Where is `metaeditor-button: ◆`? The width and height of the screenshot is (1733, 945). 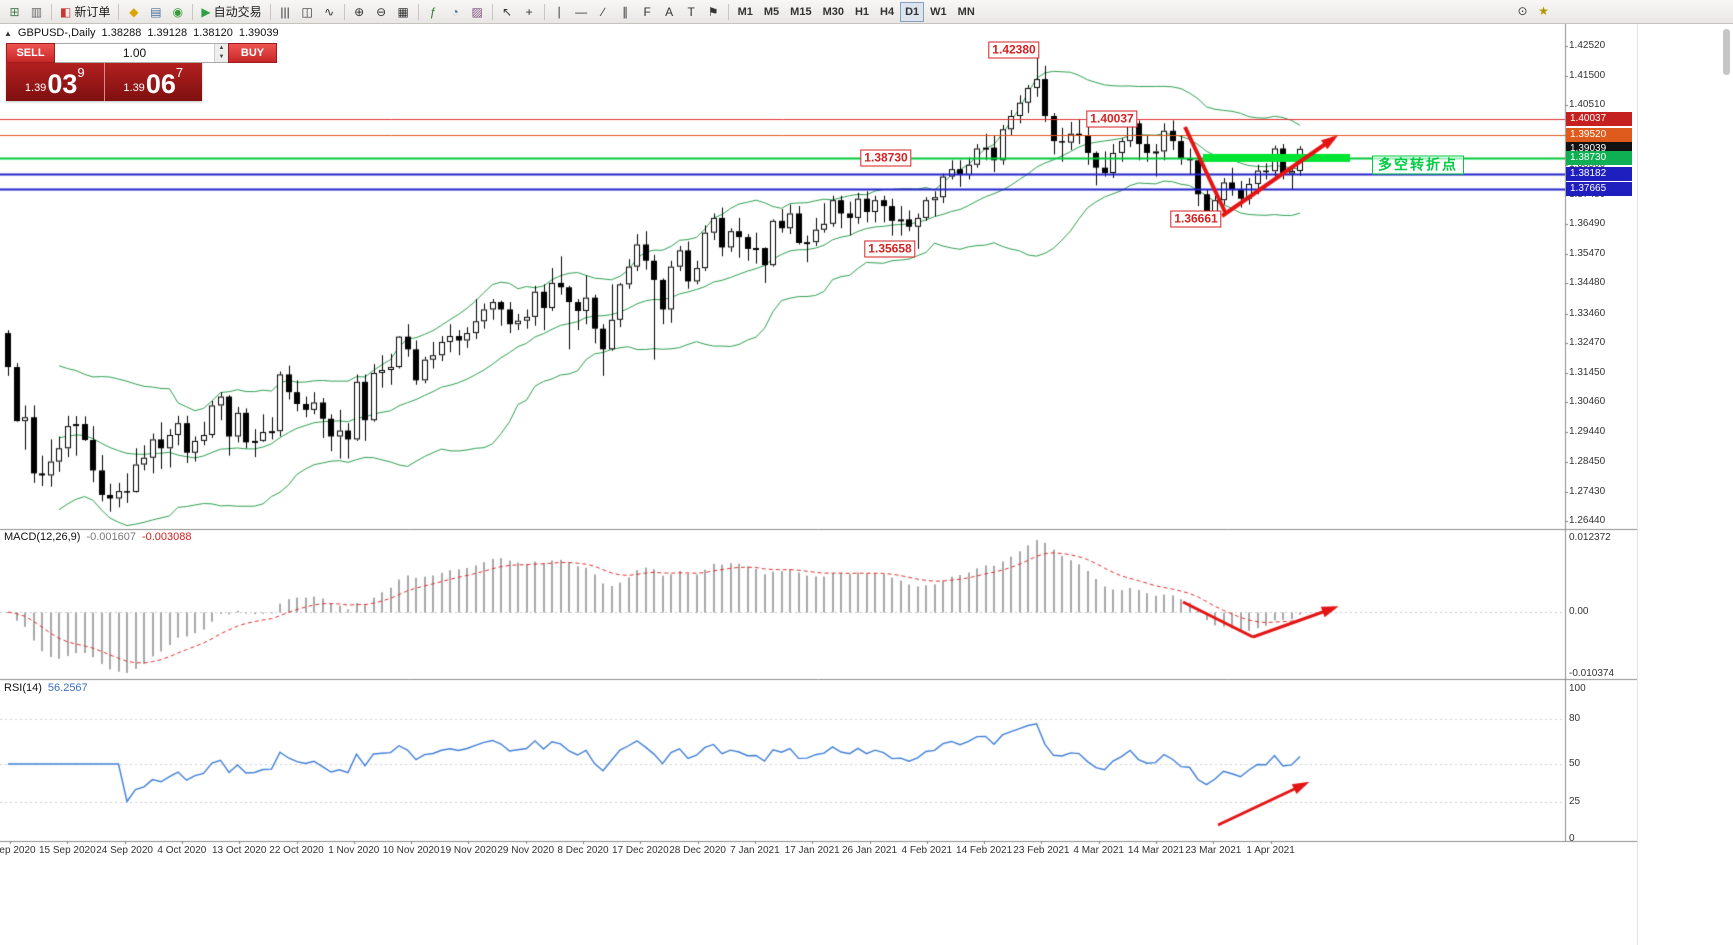 metaeditor-button: ◆ is located at coordinates (133, 12).